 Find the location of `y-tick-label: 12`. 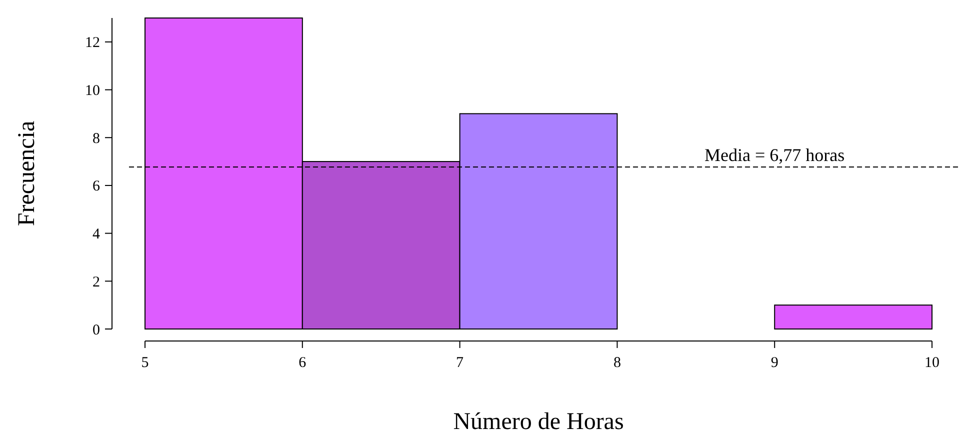

y-tick-label: 12 is located at coordinates (92, 43).